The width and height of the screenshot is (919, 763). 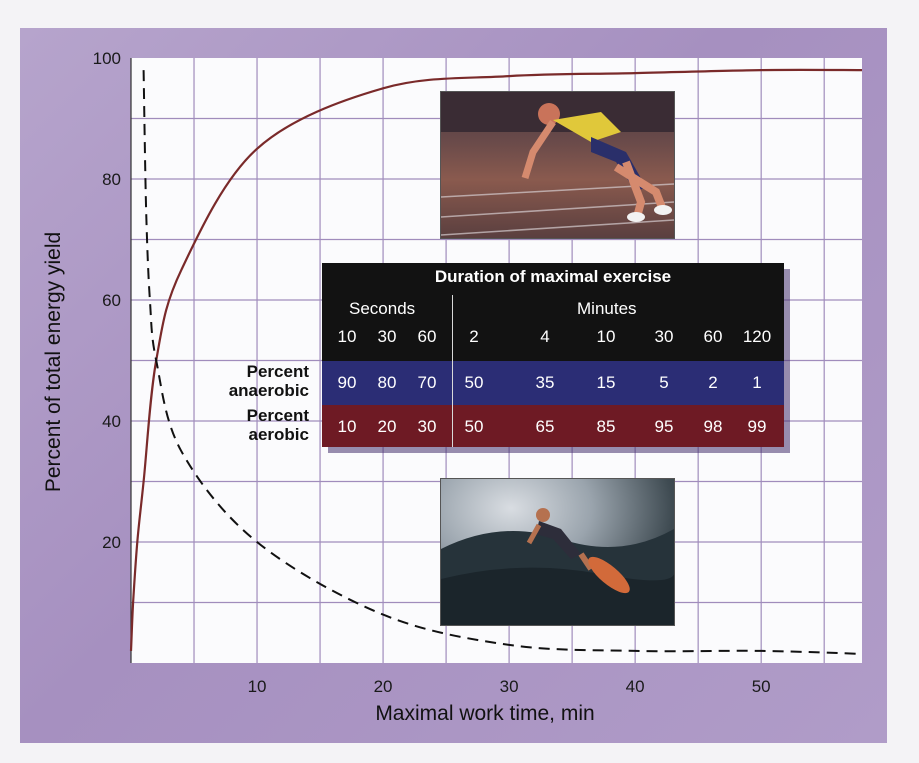 What do you see at coordinates (387, 426) in the screenshot?
I see `aerobic-cell: 20` at bounding box center [387, 426].